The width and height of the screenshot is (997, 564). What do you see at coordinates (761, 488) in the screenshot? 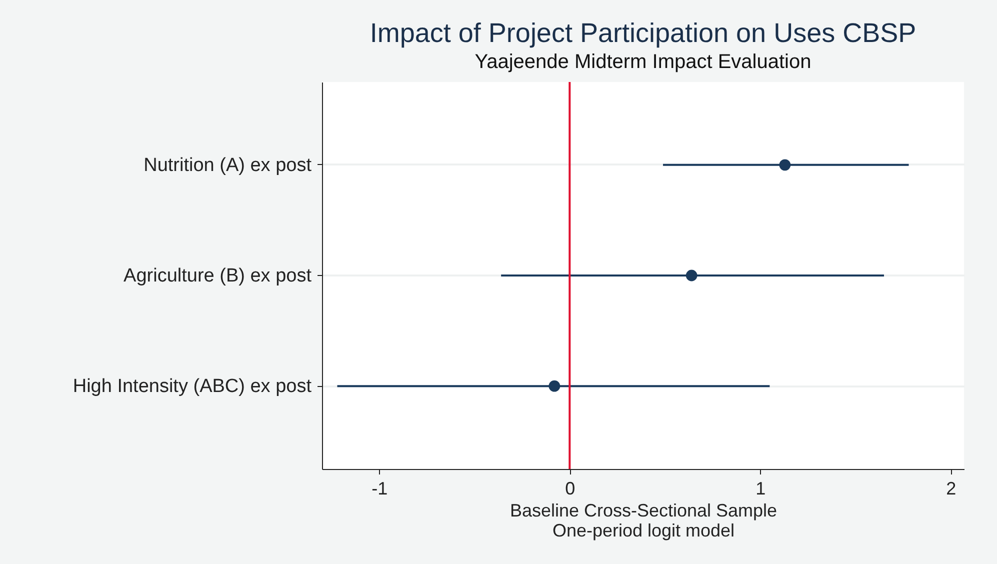
I see `x-tick-label: 1` at bounding box center [761, 488].